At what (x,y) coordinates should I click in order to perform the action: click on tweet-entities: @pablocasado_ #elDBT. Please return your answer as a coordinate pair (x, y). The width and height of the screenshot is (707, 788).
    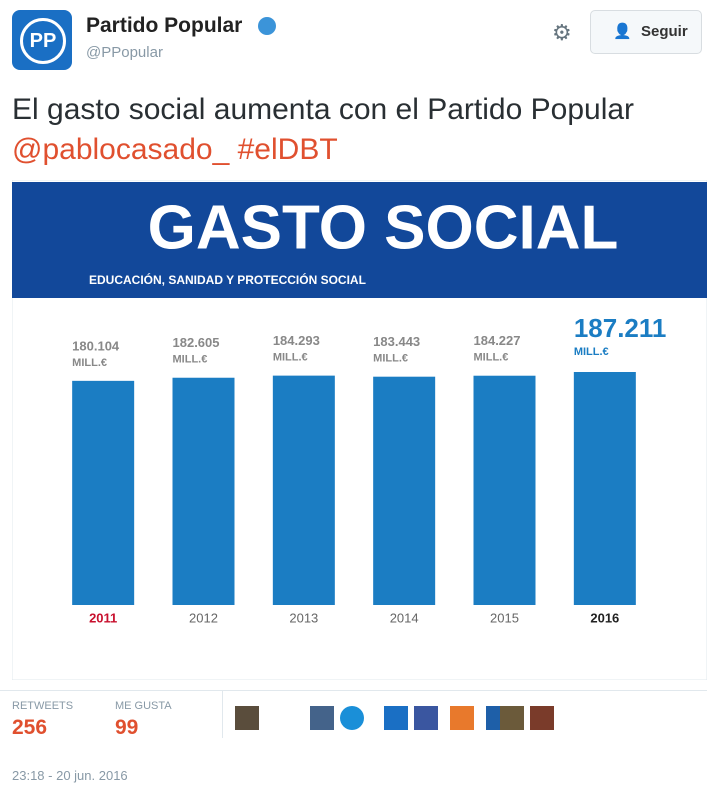
    Looking at the image, I should click on (175, 150).